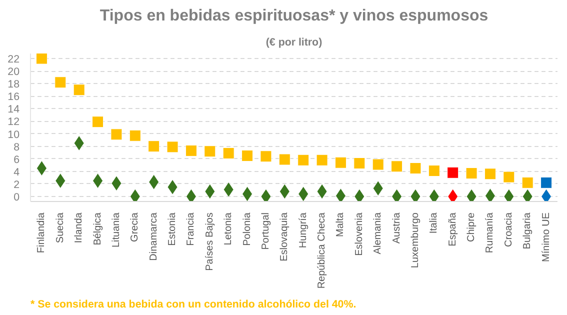 Image resolution: width=567 pixels, height=315 pixels. What do you see at coordinates (210, 241) in the screenshot?
I see `x-tick-label: Países Bajos` at bounding box center [210, 241].